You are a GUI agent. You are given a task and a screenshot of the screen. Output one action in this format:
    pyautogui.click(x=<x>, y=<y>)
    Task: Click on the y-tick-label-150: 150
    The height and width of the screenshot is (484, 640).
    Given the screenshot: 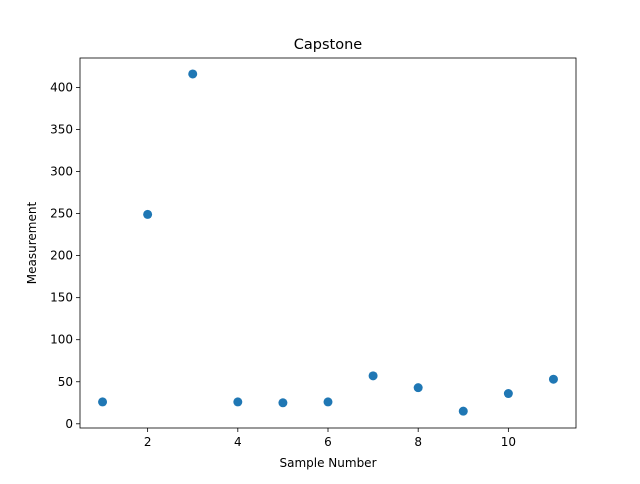 What is the action you would take?
    pyautogui.click(x=61, y=298)
    